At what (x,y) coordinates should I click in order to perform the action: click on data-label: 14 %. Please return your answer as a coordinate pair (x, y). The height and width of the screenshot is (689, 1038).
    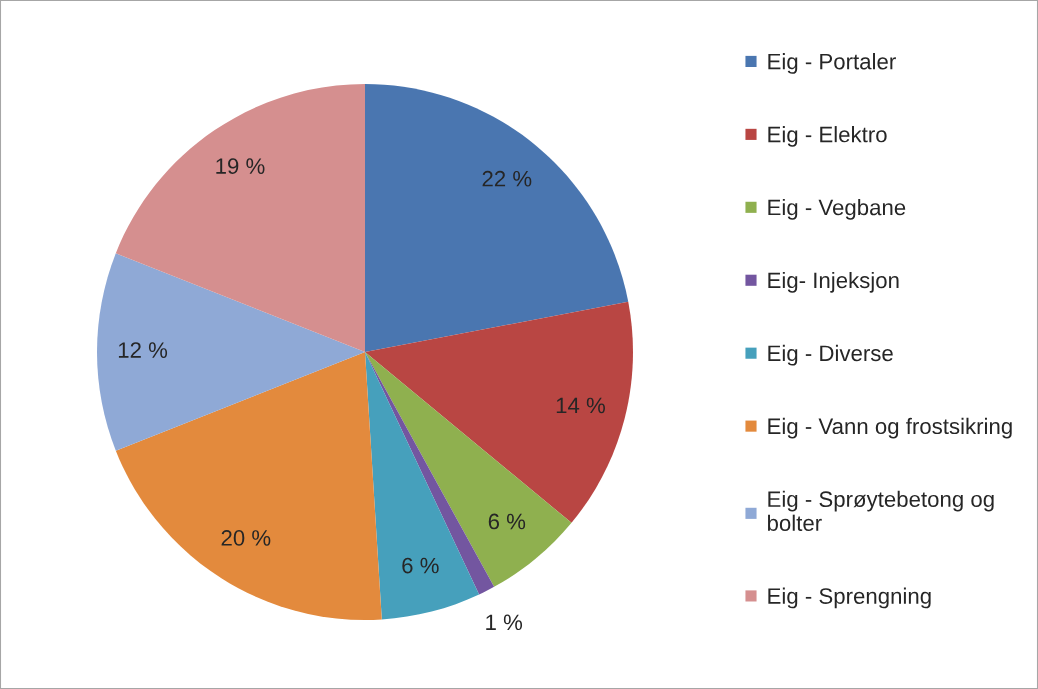
    Looking at the image, I should click on (580, 405).